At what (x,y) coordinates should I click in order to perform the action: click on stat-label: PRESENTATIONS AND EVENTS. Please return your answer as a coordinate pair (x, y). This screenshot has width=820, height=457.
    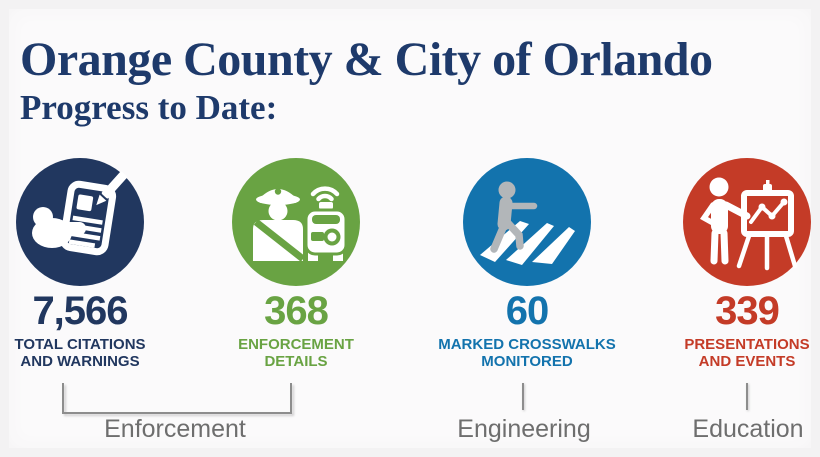
    Looking at the image, I should click on (747, 353).